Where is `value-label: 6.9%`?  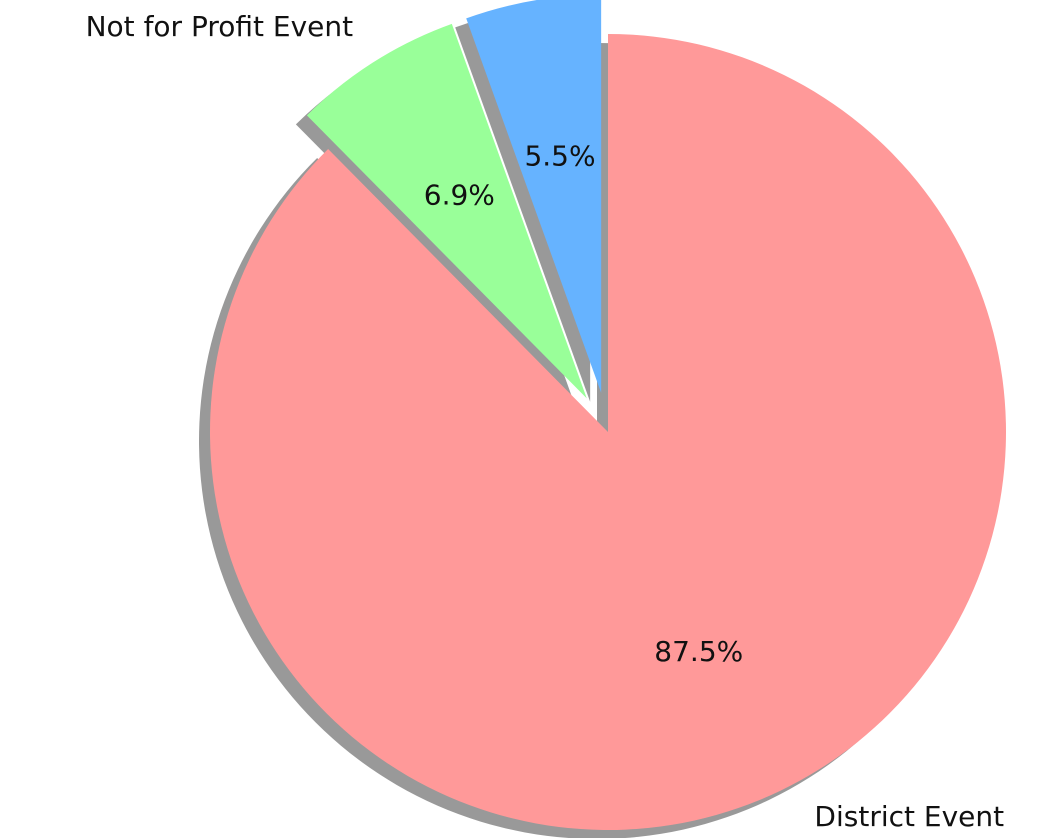
value-label: 6.9% is located at coordinates (459, 194).